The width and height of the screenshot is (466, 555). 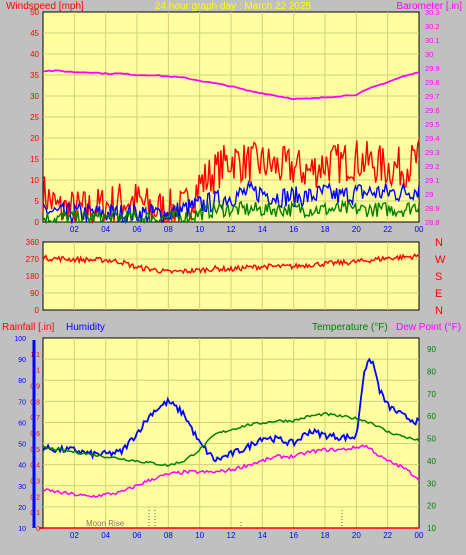 I want to click on barometer-tick-label: 29.4, so click(x=432, y=138).